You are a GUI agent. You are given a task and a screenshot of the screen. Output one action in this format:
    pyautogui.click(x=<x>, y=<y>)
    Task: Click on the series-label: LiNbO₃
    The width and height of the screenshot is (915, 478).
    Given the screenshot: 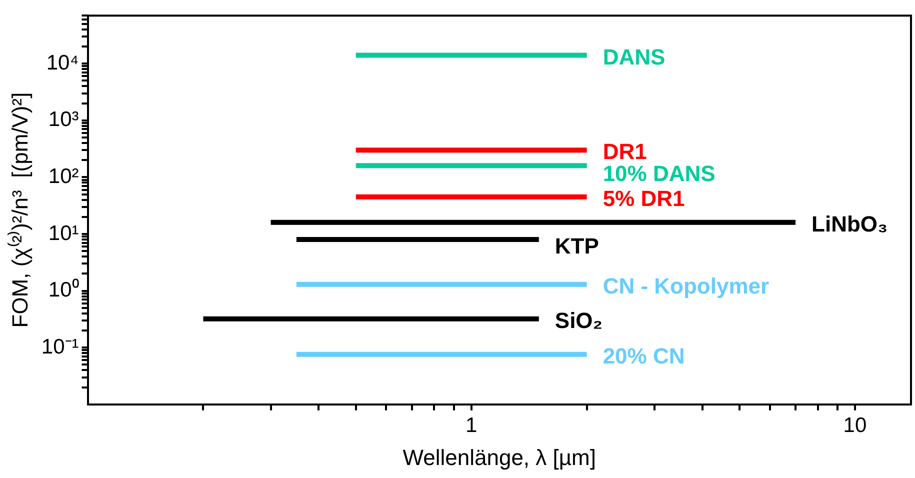 What is the action you would take?
    pyautogui.click(x=850, y=223)
    